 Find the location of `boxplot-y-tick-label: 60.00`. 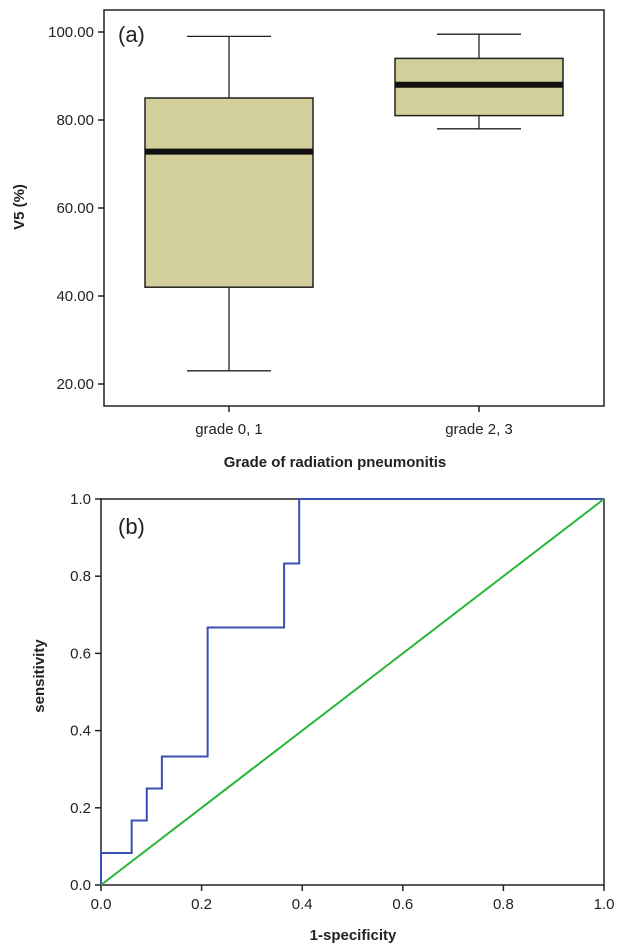

boxplot-y-tick-label: 60.00 is located at coordinates (75, 208).